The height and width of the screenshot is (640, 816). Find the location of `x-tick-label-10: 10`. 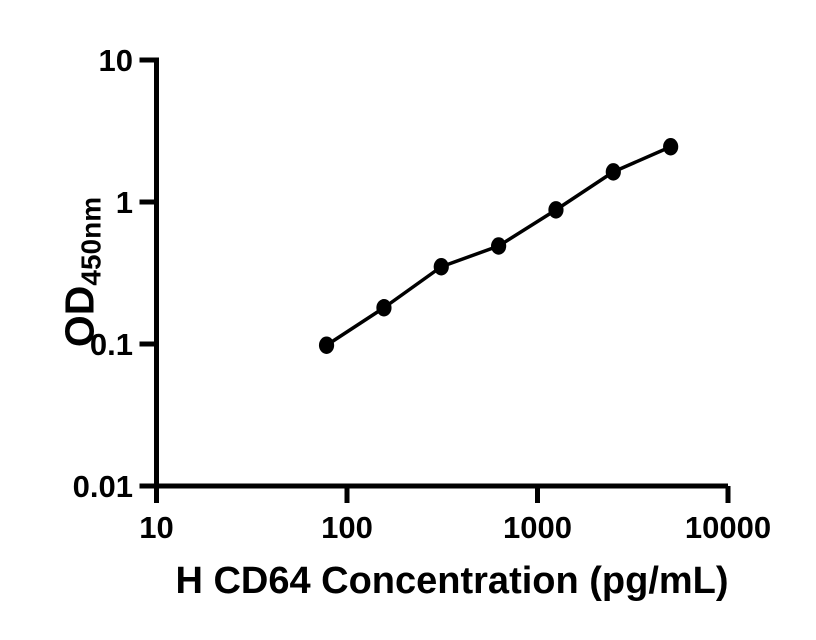

x-tick-label-10: 10 is located at coordinates (156, 527).